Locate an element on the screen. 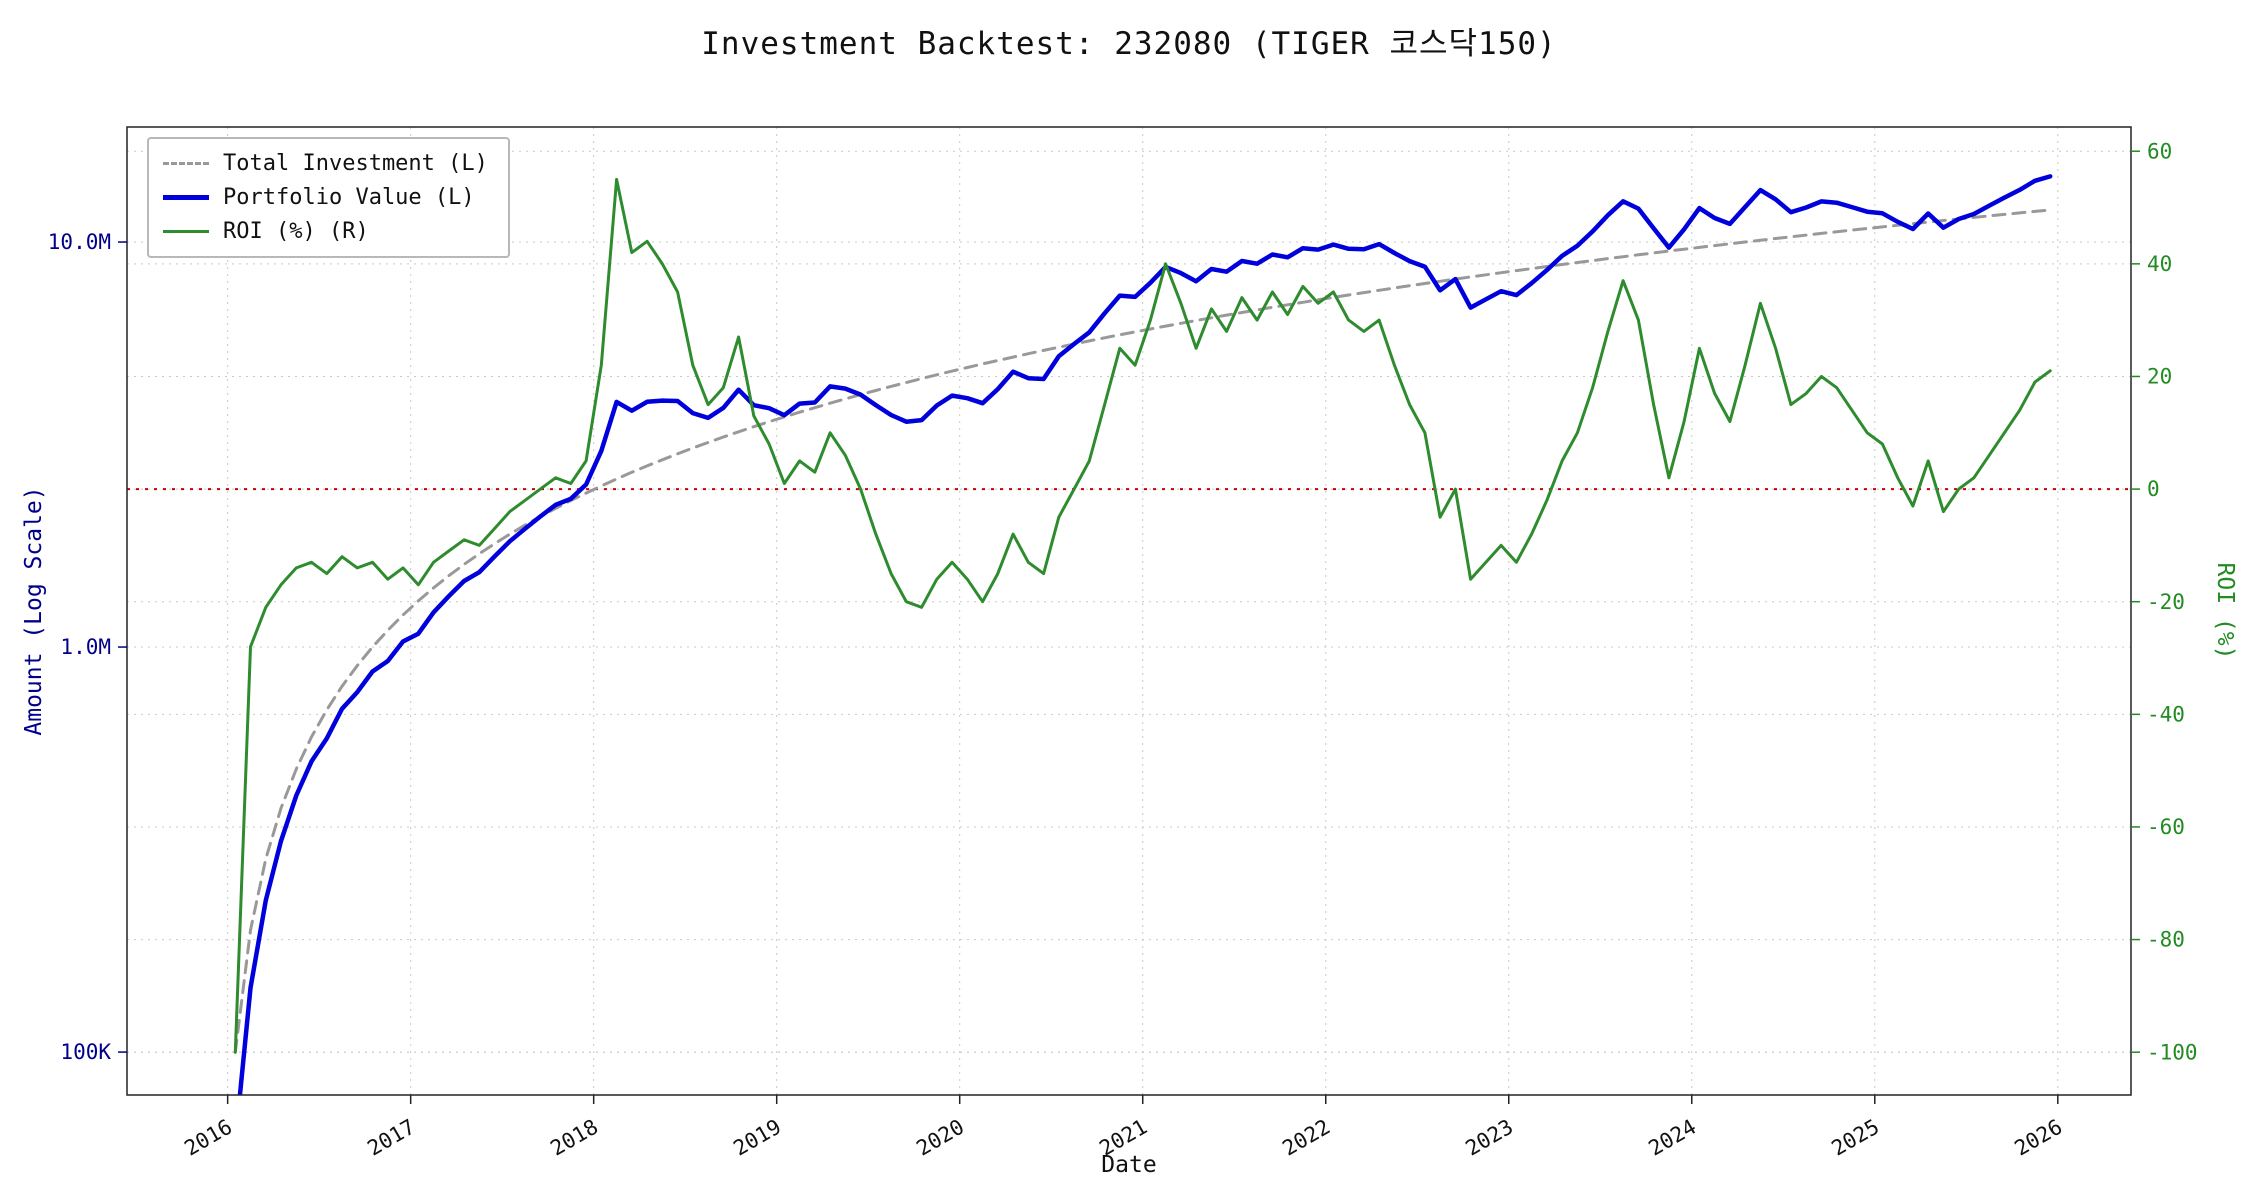 This screenshot has height=1200, width=2250. svg-text: 0 is located at coordinates (2153, 489).